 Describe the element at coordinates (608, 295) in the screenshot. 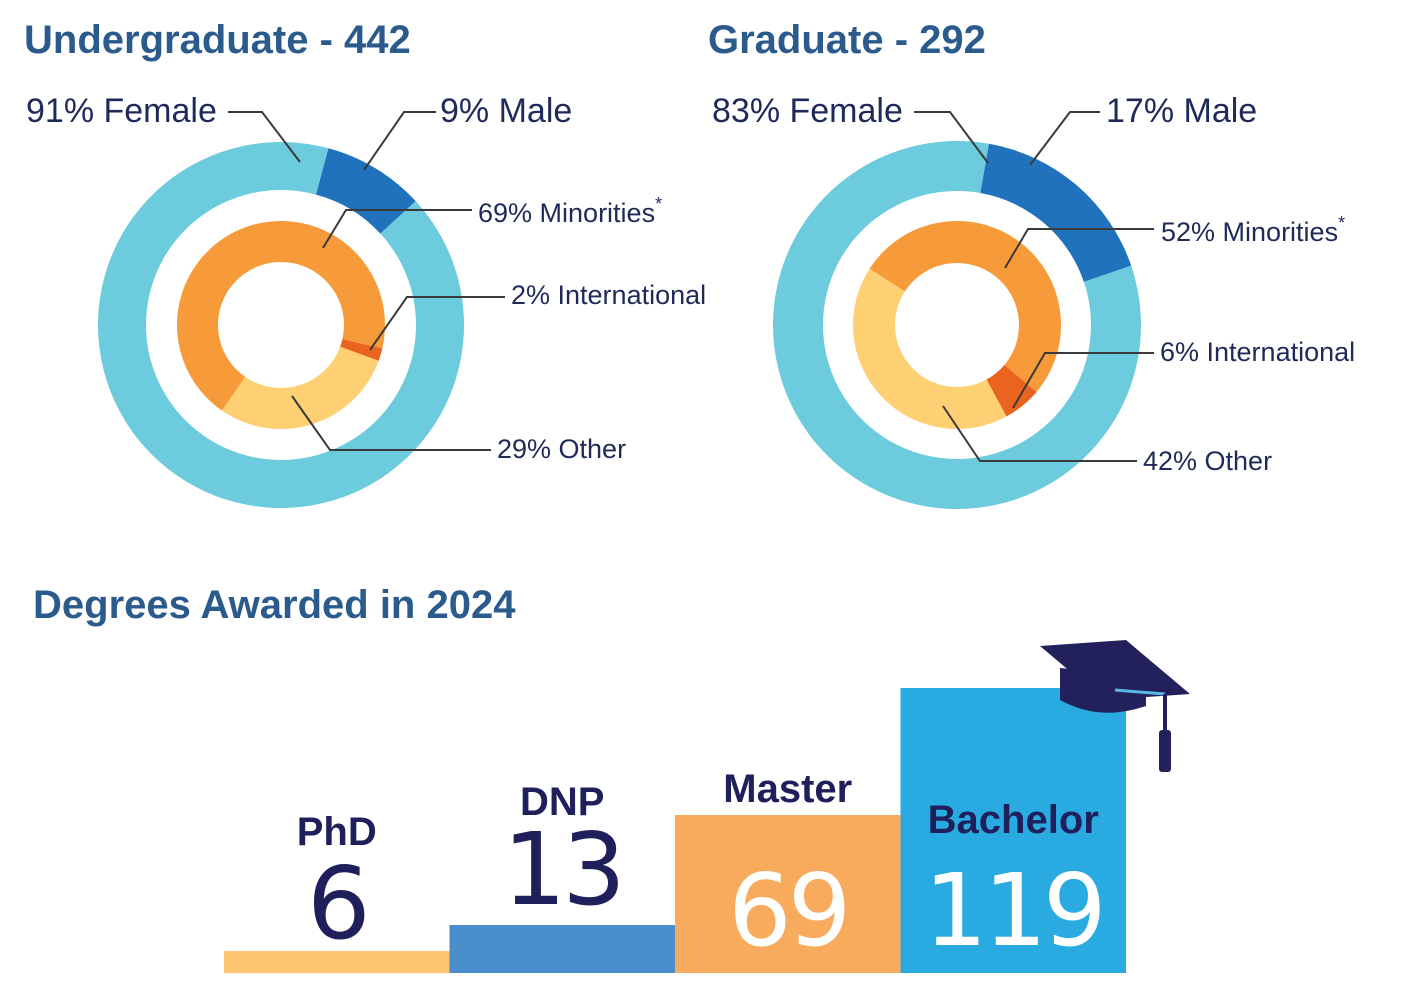

I see `undergrad-label-international: 2% International` at that location.